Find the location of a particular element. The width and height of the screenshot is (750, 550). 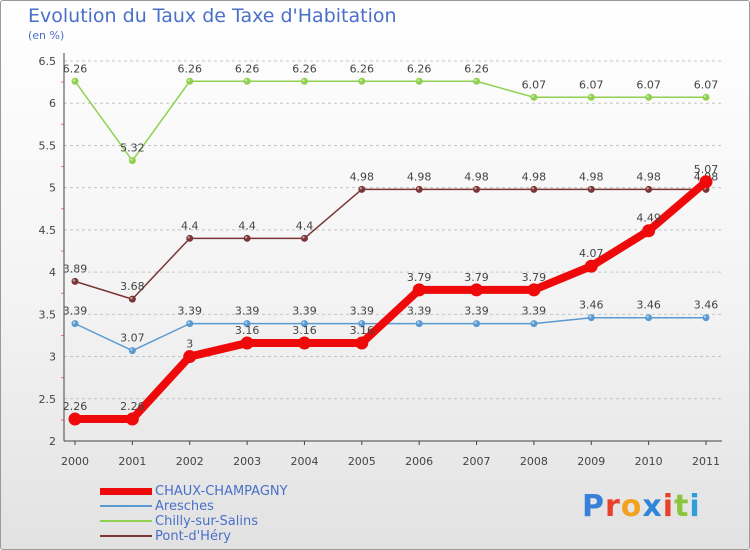

legend-label: Chilly-sur-Salins is located at coordinates (206, 521).